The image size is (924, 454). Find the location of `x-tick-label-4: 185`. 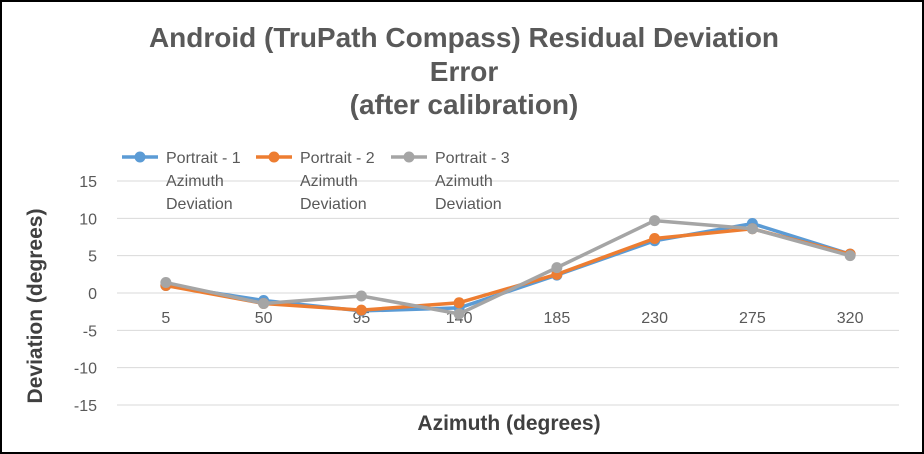

x-tick-label-4: 185 is located at coordinates (557, 318).